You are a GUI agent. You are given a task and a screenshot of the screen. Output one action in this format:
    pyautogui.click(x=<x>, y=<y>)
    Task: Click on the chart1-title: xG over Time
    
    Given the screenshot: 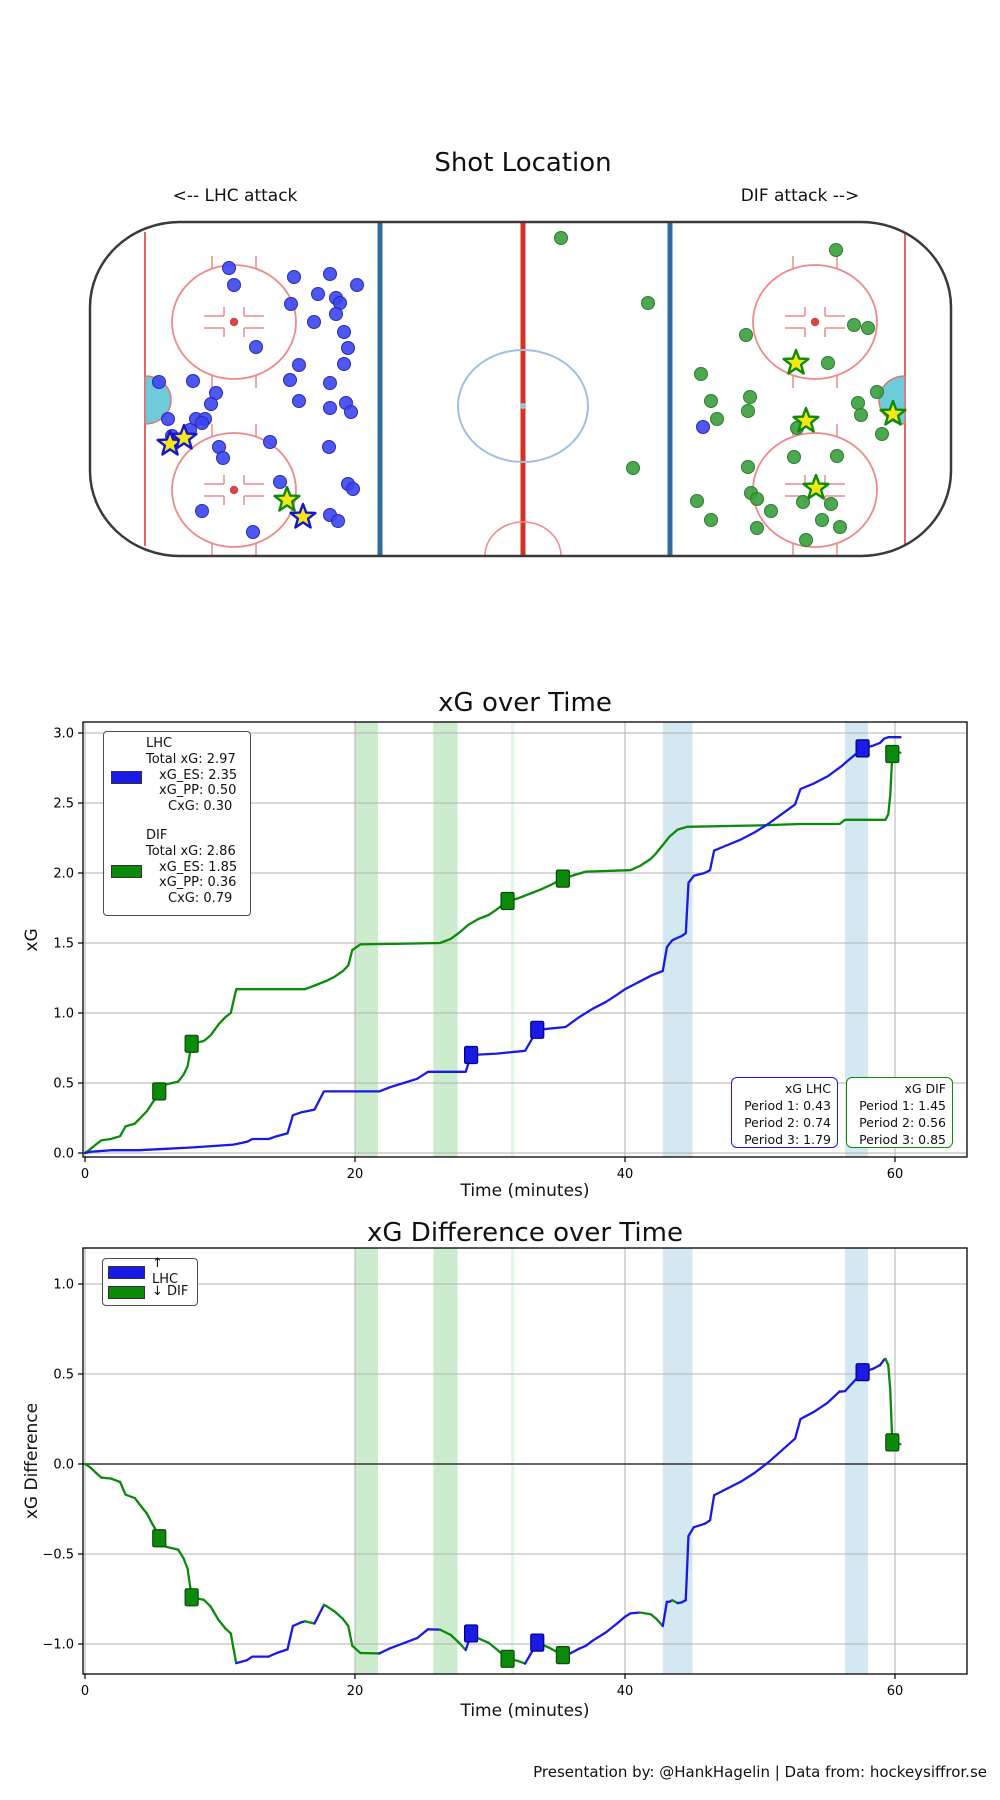 What is the action you would take?
    pyautogui.click(x=525, y=703)
    